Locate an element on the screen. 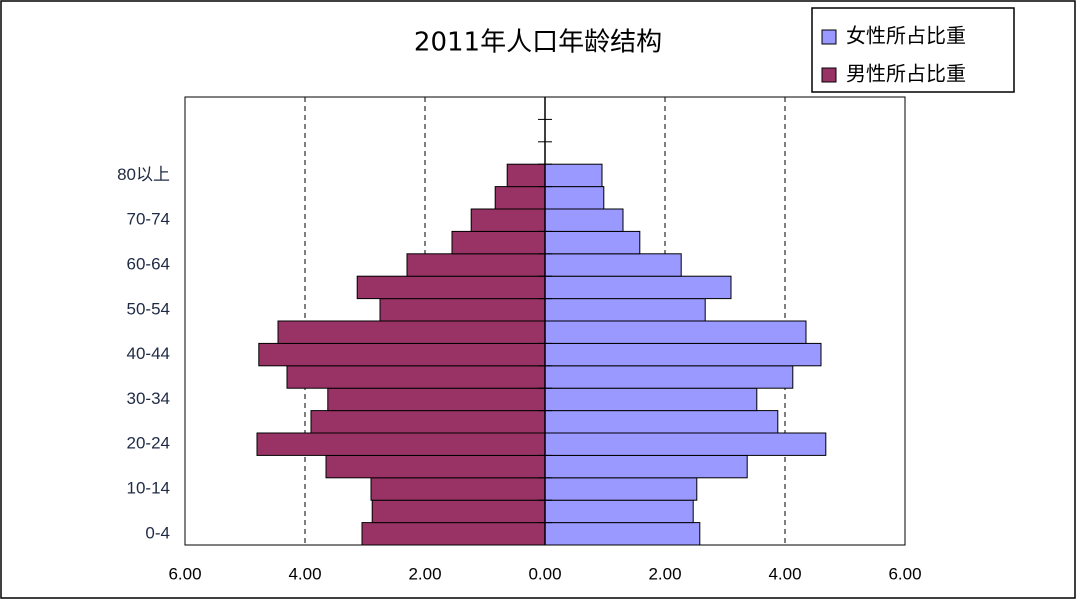 The height and width of the screenshot is (600, 1076). legend is located at coordinates (913, 50).